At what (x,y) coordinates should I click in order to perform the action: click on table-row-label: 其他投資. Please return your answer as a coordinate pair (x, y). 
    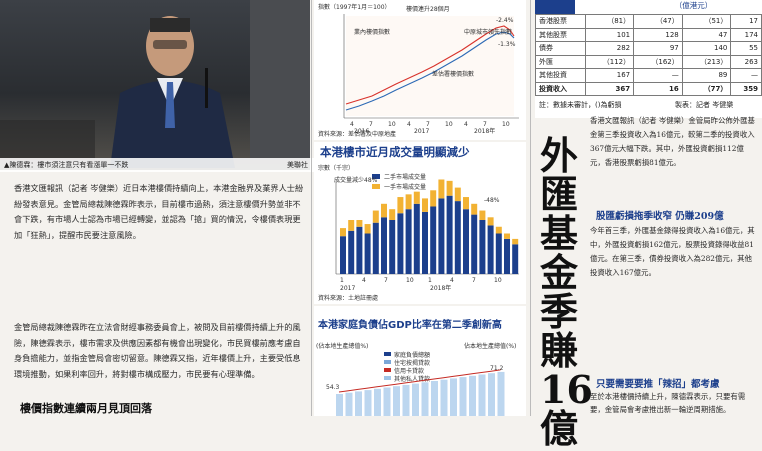
    Looking at the image, I should click on (560, 75).